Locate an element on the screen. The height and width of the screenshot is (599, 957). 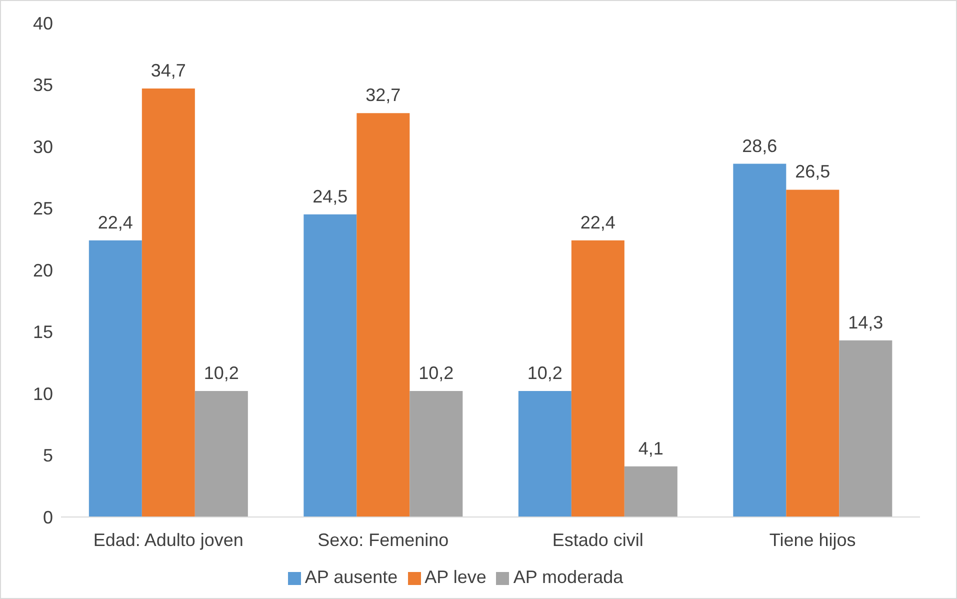
y-tick-label: 40 is located at coordinates (42, 23).